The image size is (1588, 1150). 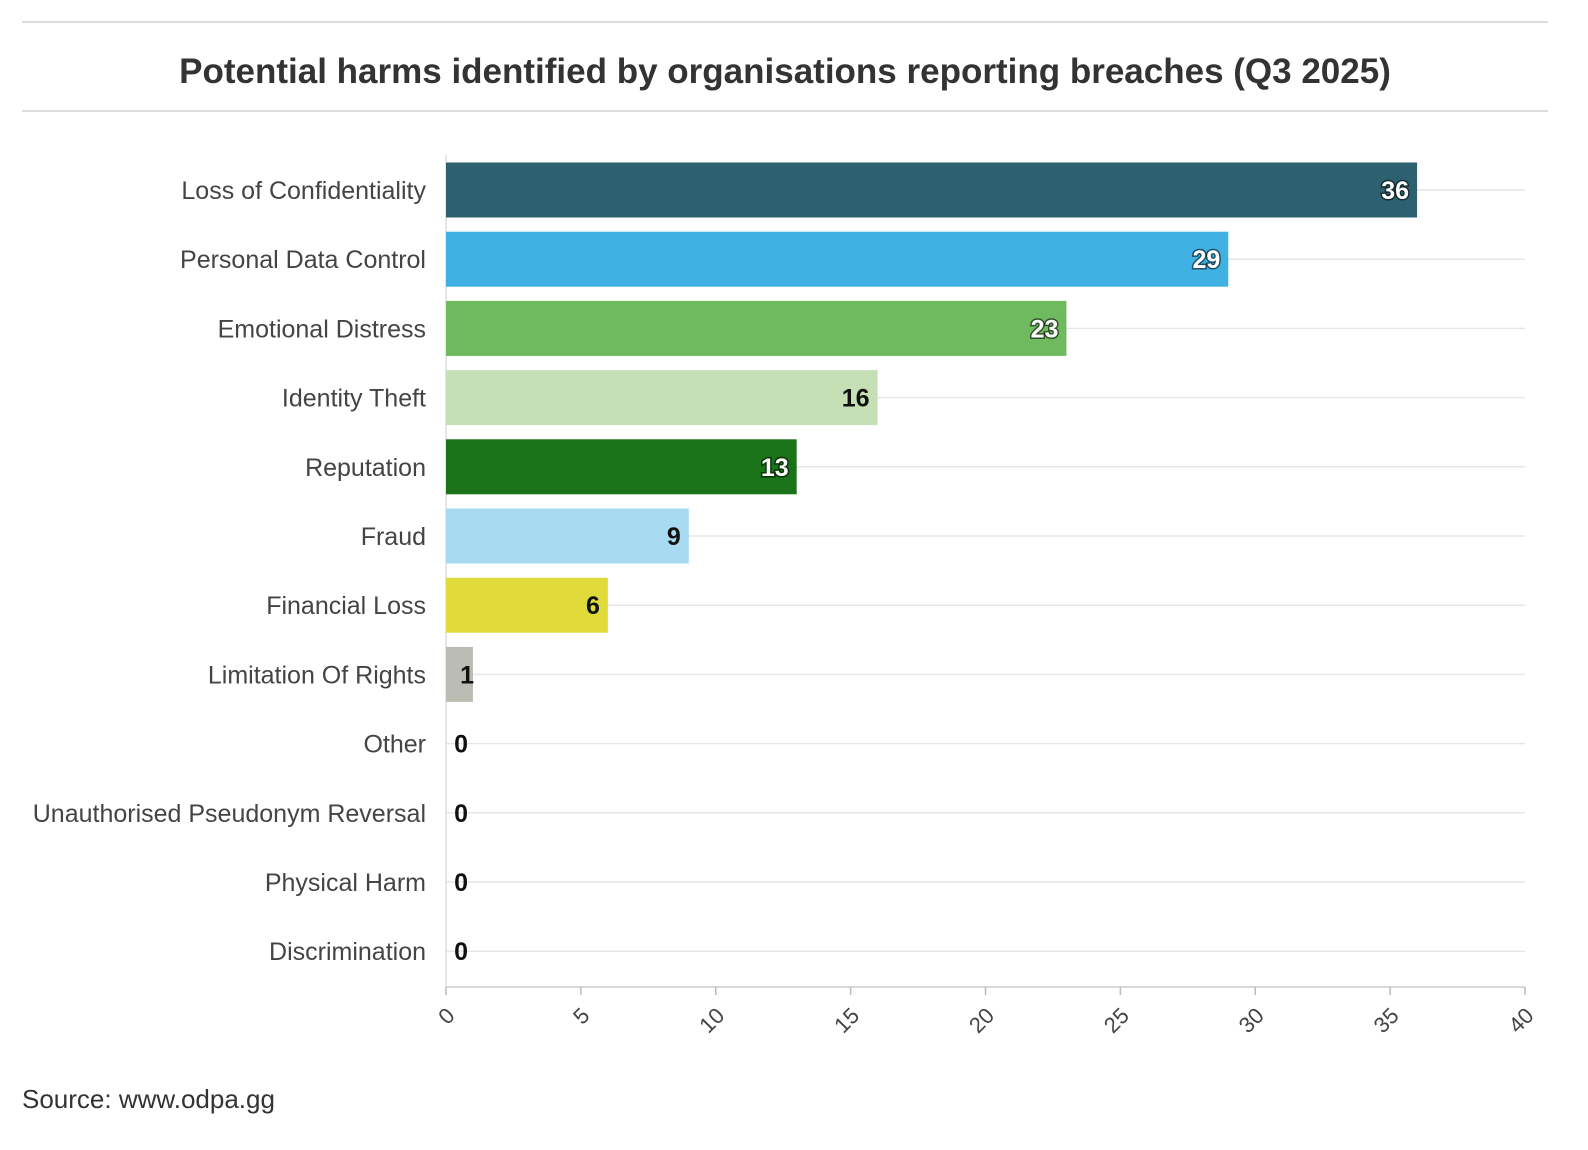 What do you see at coordinates (446, 1016) in the screenshot?
I see `x-tick-label: 0` at bounding box center [446, 1016].